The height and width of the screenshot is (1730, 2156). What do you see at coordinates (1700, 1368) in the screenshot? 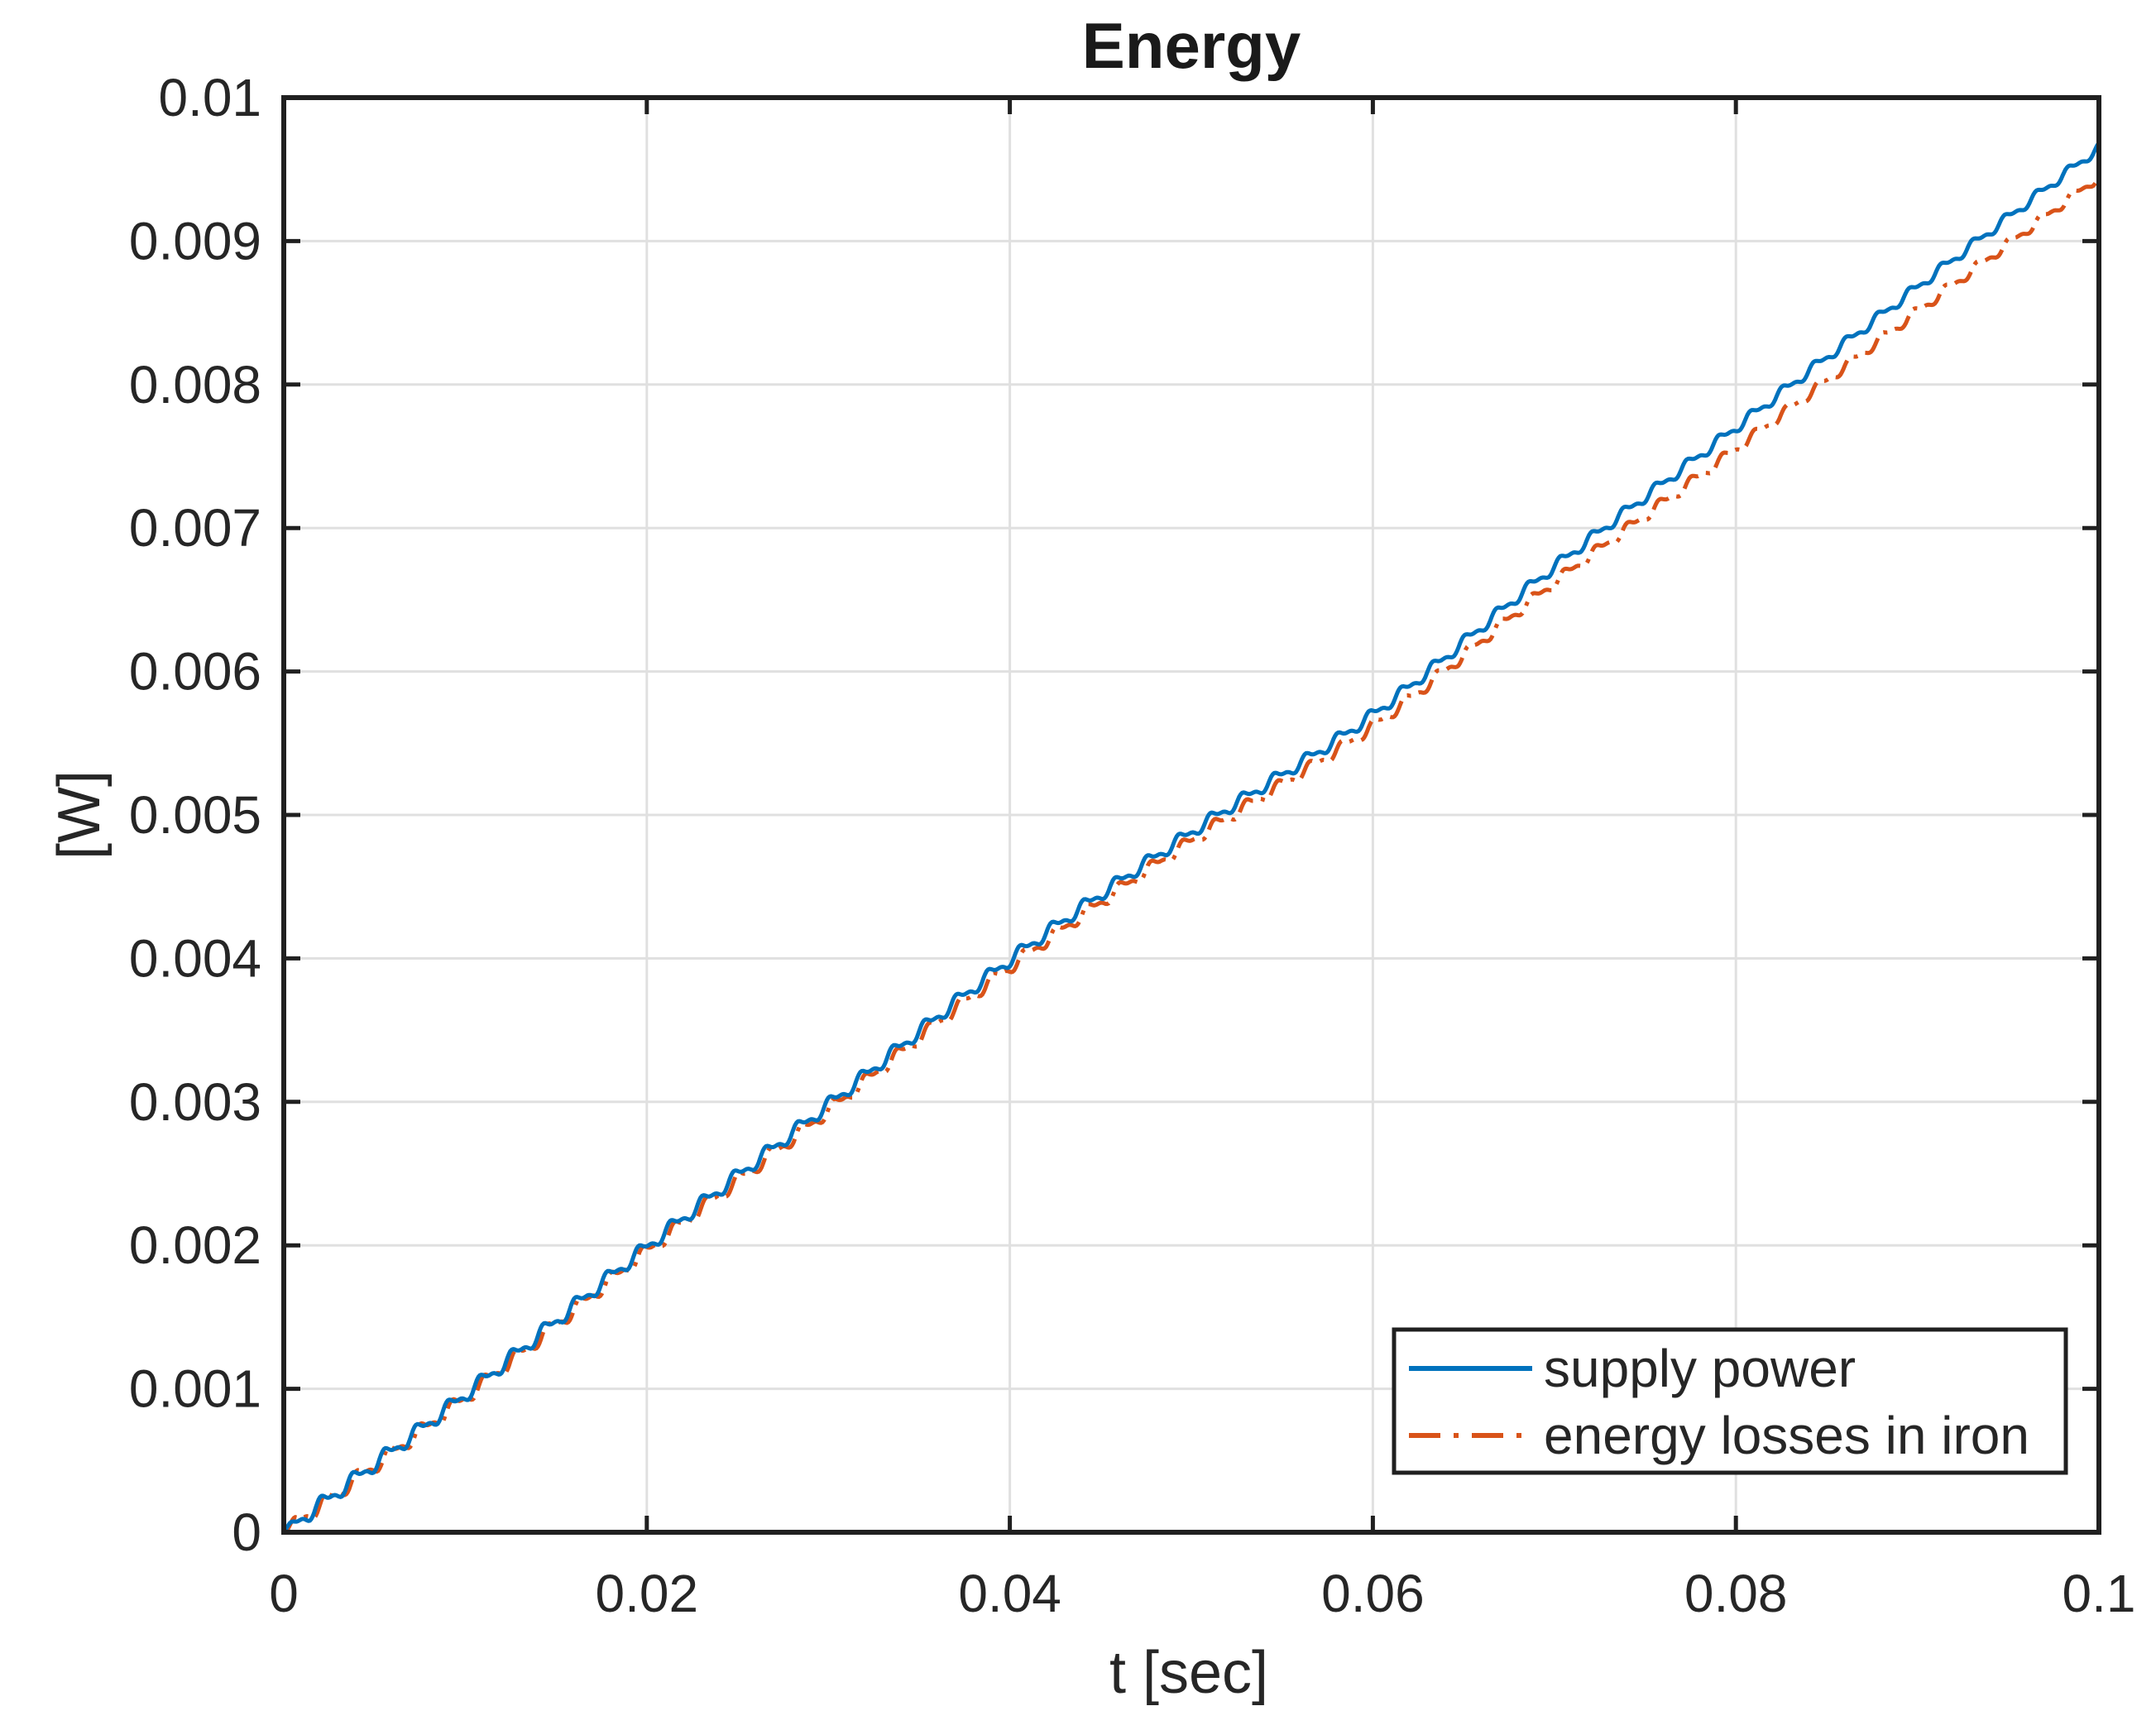
I see `legend-label-supply-power: supply power` at bounding box center [1700, 1368].